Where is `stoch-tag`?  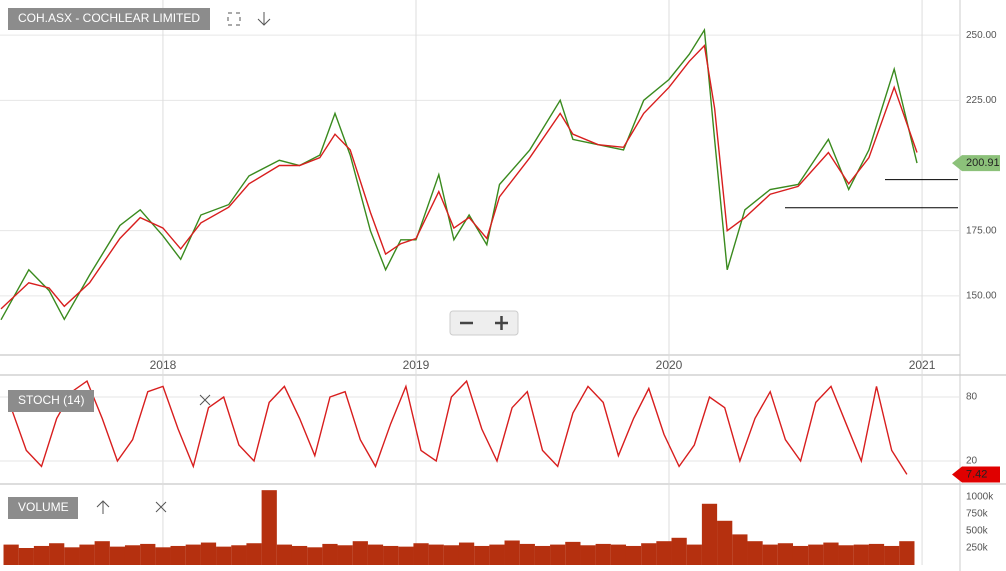
stoch-tag is located at coordinates (51, 401).